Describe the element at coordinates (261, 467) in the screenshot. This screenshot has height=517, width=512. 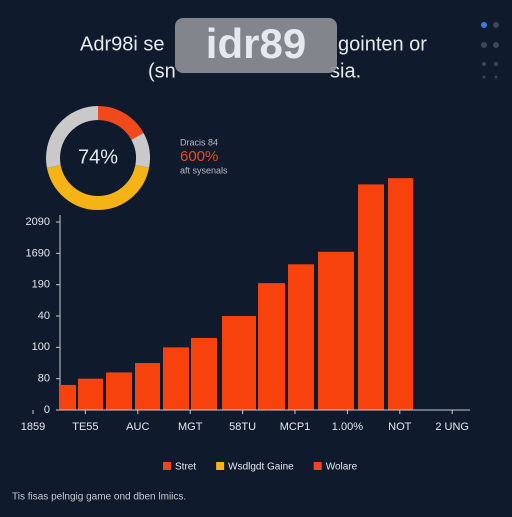
I see `legend-label: Wsdlgdt Gaine` at that location.